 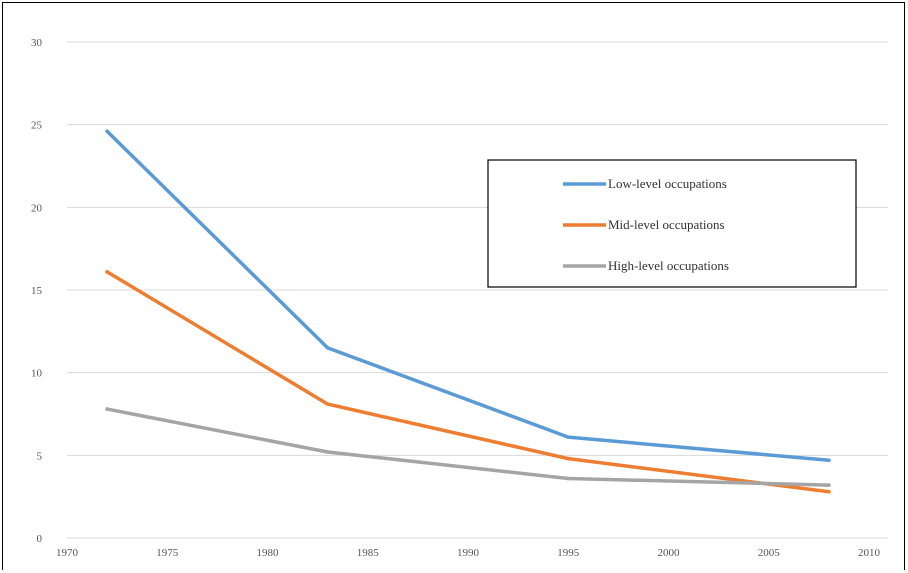 What do you see at coordinates (40, 539) in the screenshot?
I see `y-tick-label: 0` at bounding box center [40, 539].